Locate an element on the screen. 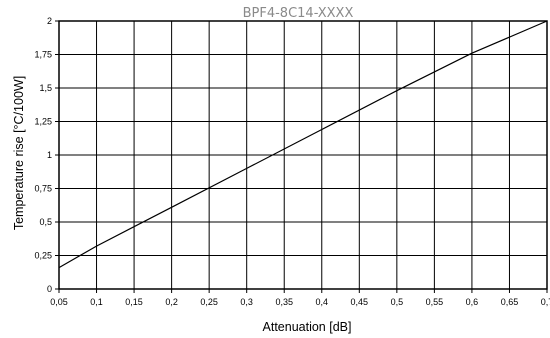 The image size is (550, 338). x-tick-label: 0,6 is located at coordinates (472, 302).